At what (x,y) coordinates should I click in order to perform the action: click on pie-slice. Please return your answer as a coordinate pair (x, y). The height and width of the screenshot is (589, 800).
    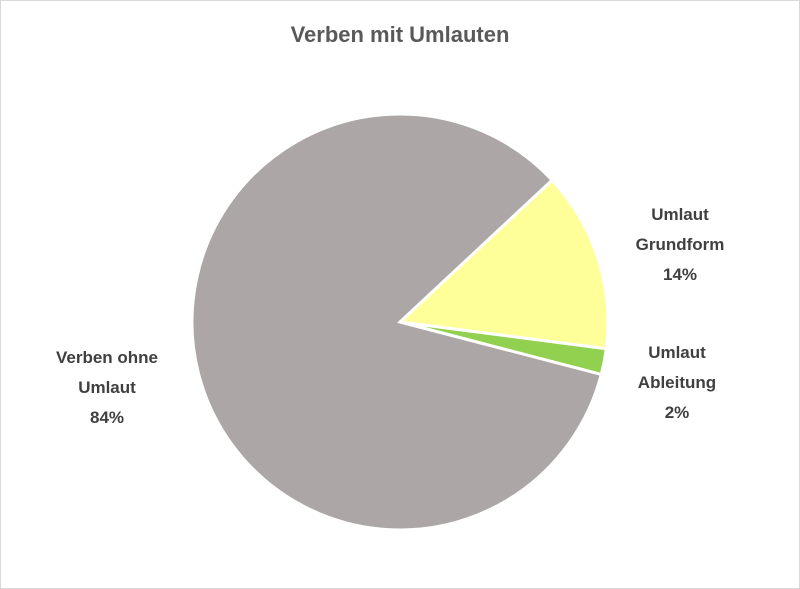
    Looking at the image, I should click on (503, 264).